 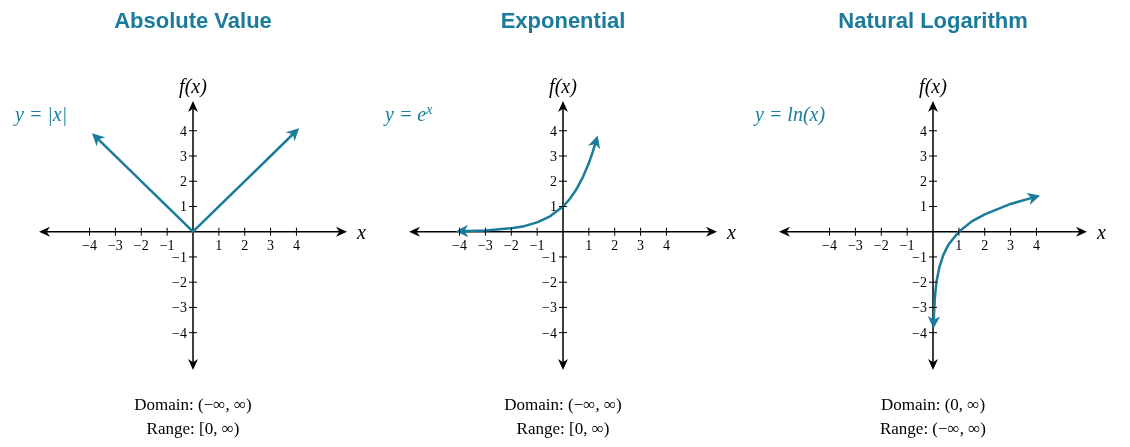 What do you see at coordinates (933, 429) in the screenshot?
I see `text: Range: (−∞, ∞)` at bounding box center [933, 429].